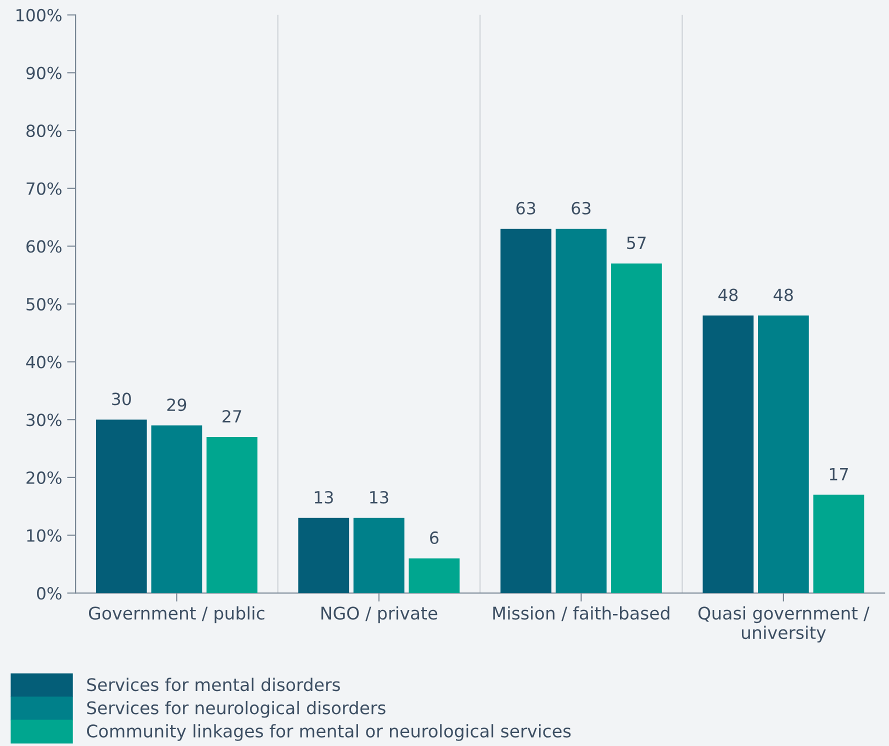  What do you see at coordinates (44, 73) in the screenshot?
I see `y-tick-label: 90%` at bounding box center [44, 73].